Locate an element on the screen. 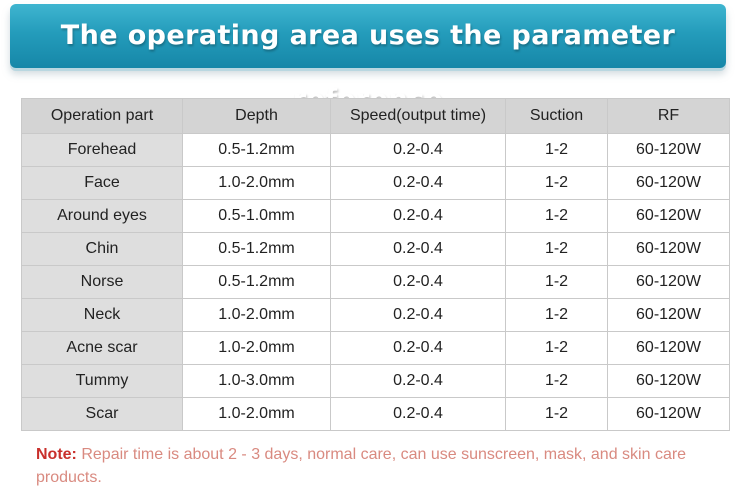  cell-operation-part: Chin is located at coordinates (102, 249).